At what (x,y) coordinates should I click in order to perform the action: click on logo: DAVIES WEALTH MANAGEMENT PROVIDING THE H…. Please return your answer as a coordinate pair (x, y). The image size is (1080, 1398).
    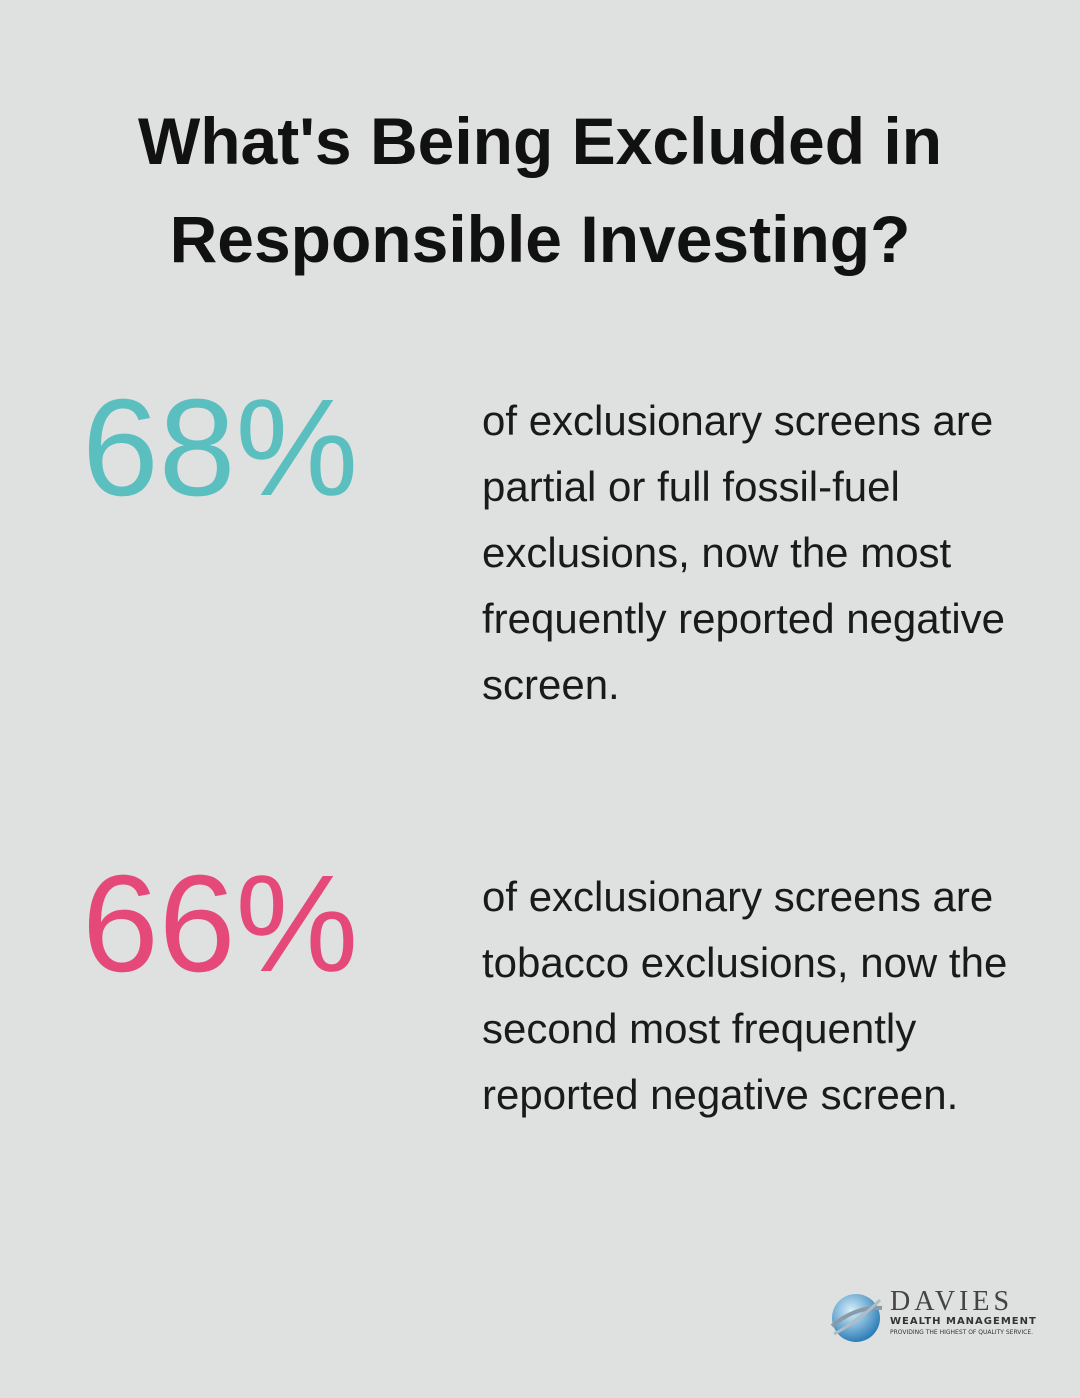
    Looking at the image, I should click on (936, 1316).